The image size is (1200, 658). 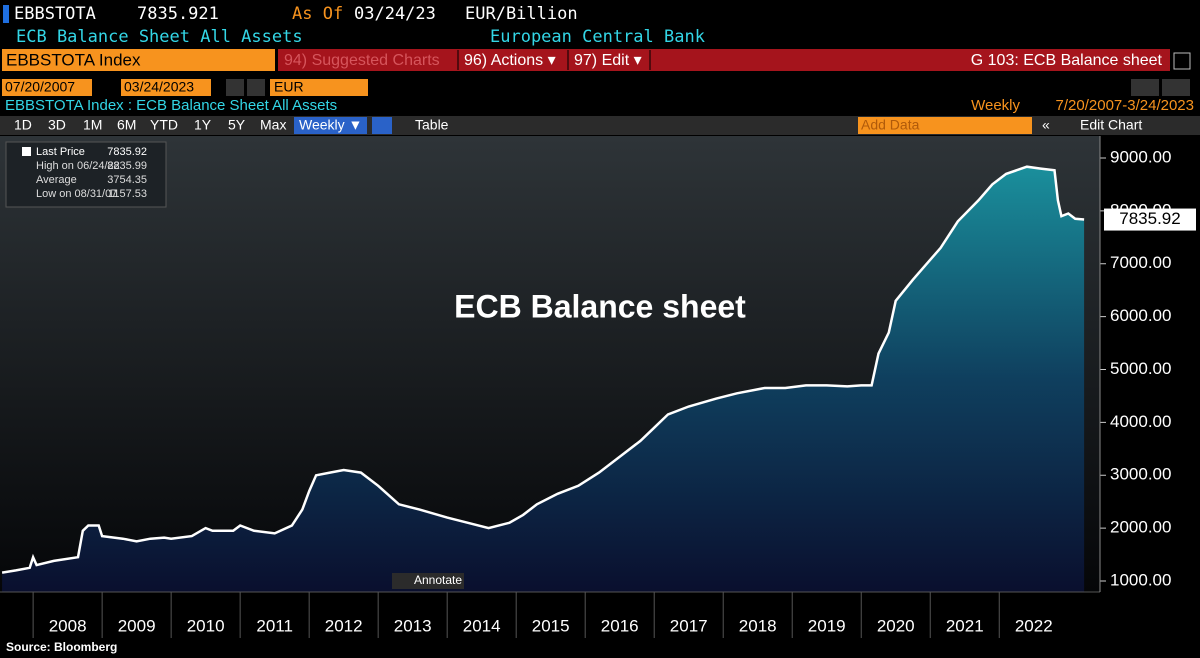 I want to click on start-date: 07/20/2007, so click(x=40, y=87).